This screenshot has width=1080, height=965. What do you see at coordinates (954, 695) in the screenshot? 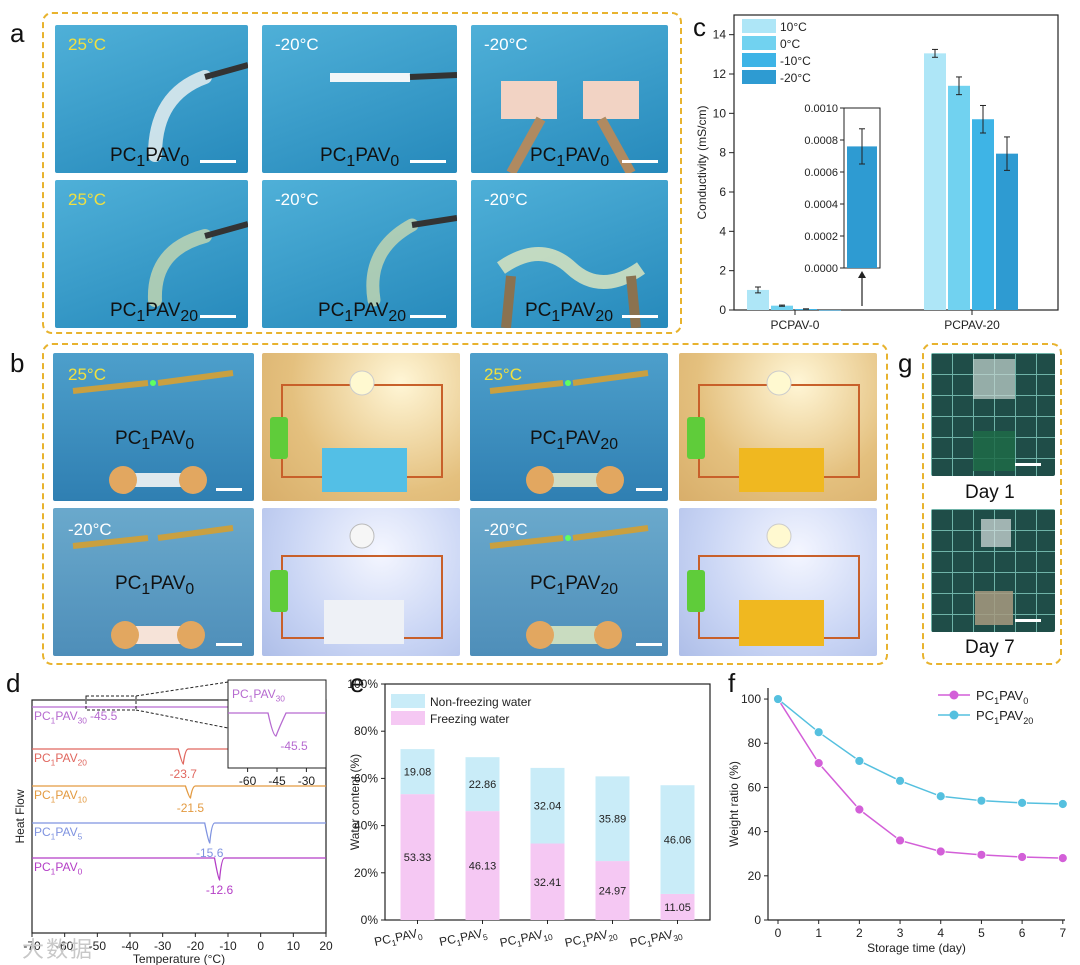
I see `legend-marker` at bounding box center [954, 695].